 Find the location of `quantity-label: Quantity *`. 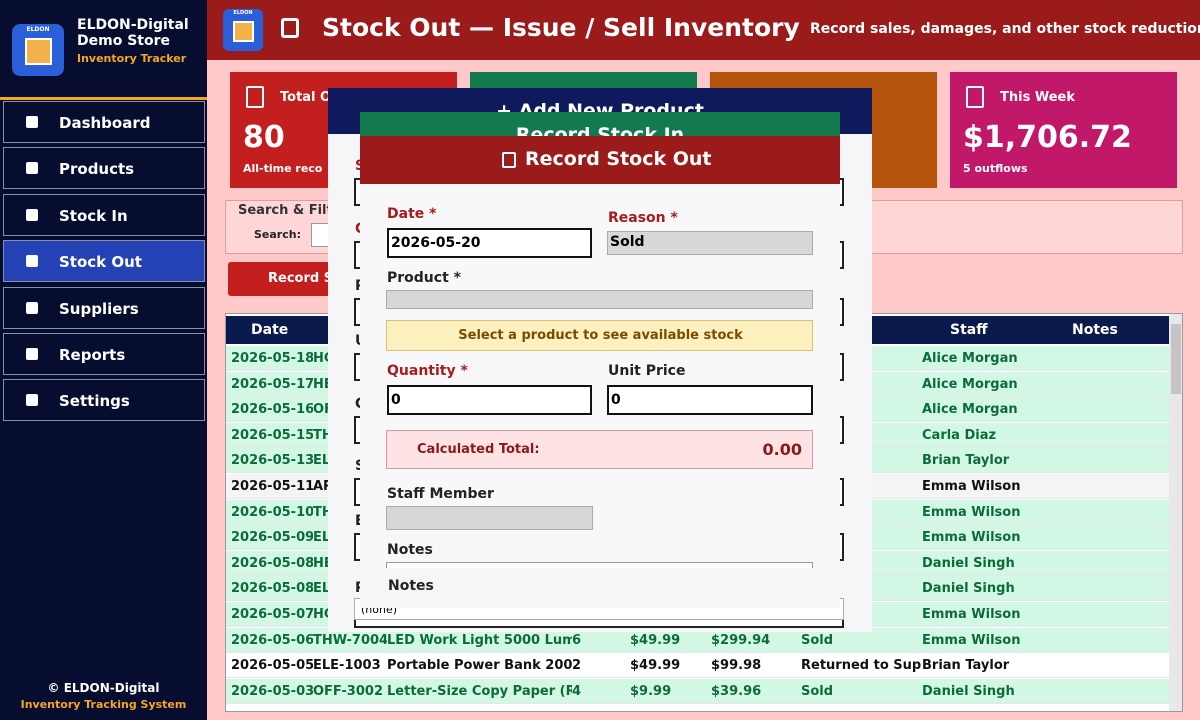

quantity-label: Quantity * is located at coordinates (427, 371).